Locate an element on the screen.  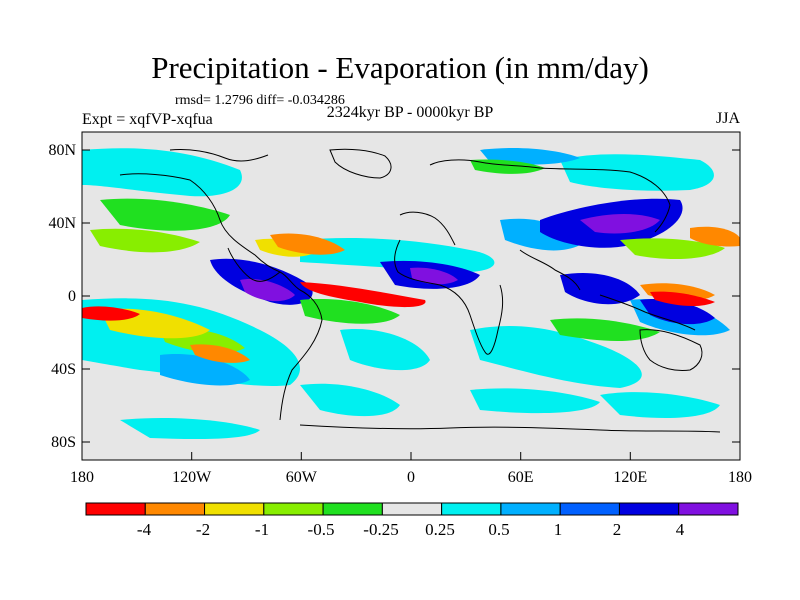
lon-label-60e: 60E is located at coordinates (521, 477).